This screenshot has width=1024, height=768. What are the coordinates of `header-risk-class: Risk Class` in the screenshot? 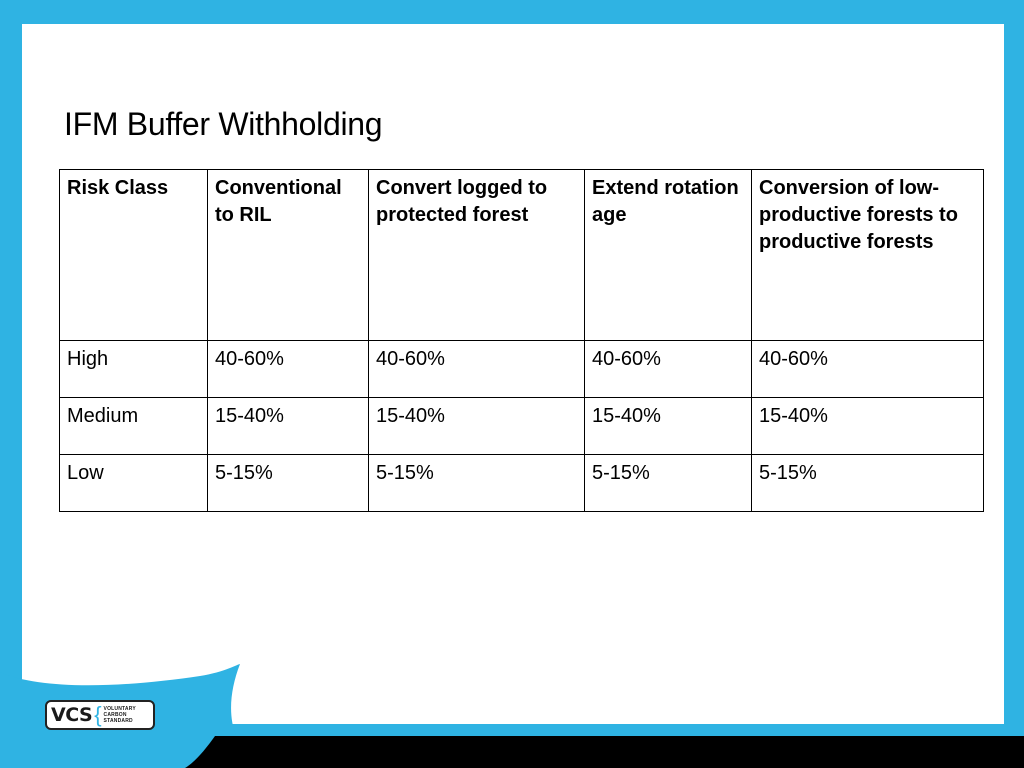 It's located at (133, 255).